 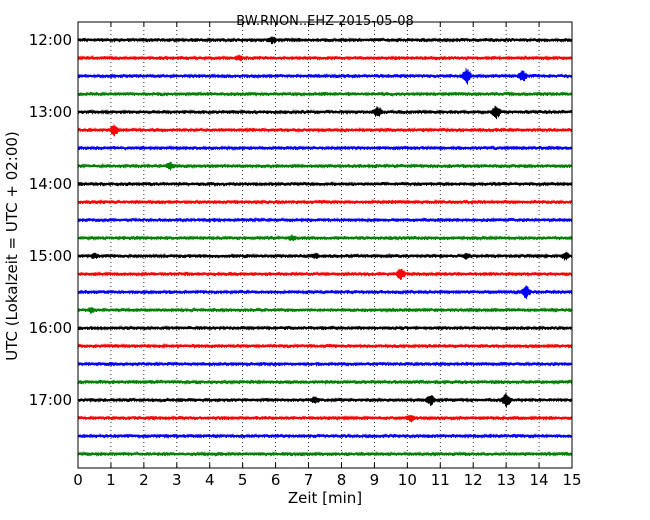 I want to click on x-tick-label: 7, so click(x=309, y=480).